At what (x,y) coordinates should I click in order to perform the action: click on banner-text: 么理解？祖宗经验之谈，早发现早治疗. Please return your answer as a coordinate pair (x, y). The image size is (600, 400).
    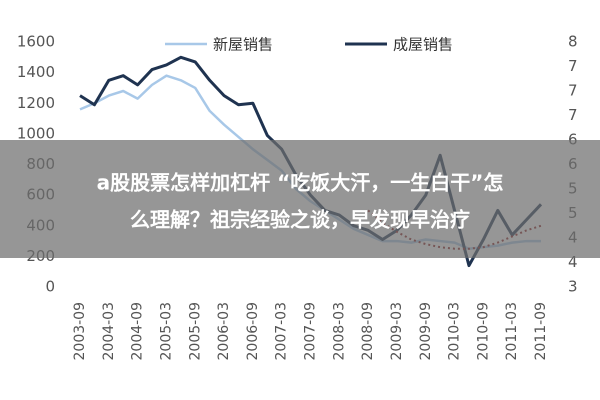
    Looking at the image, I should click on (300, 220).